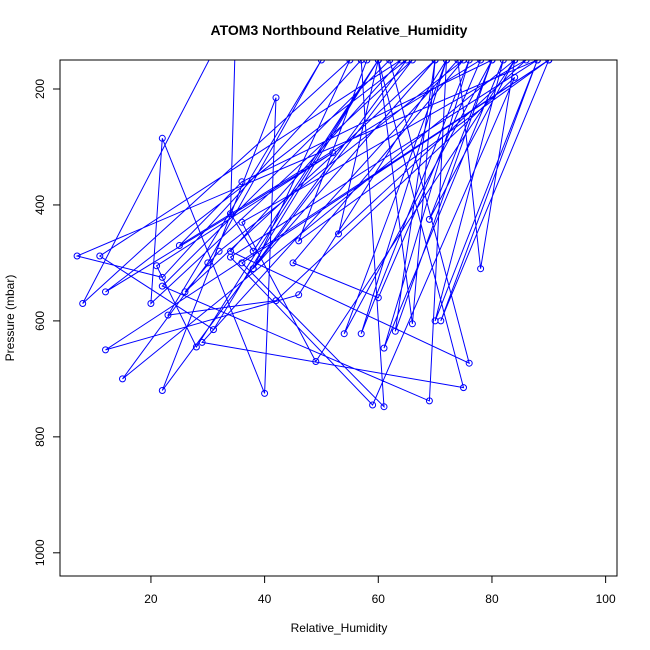  What do you see at coordinates (40, 205) in the screenshot?
I see `y-tick-label: 400` at bounding box center [40, 205].